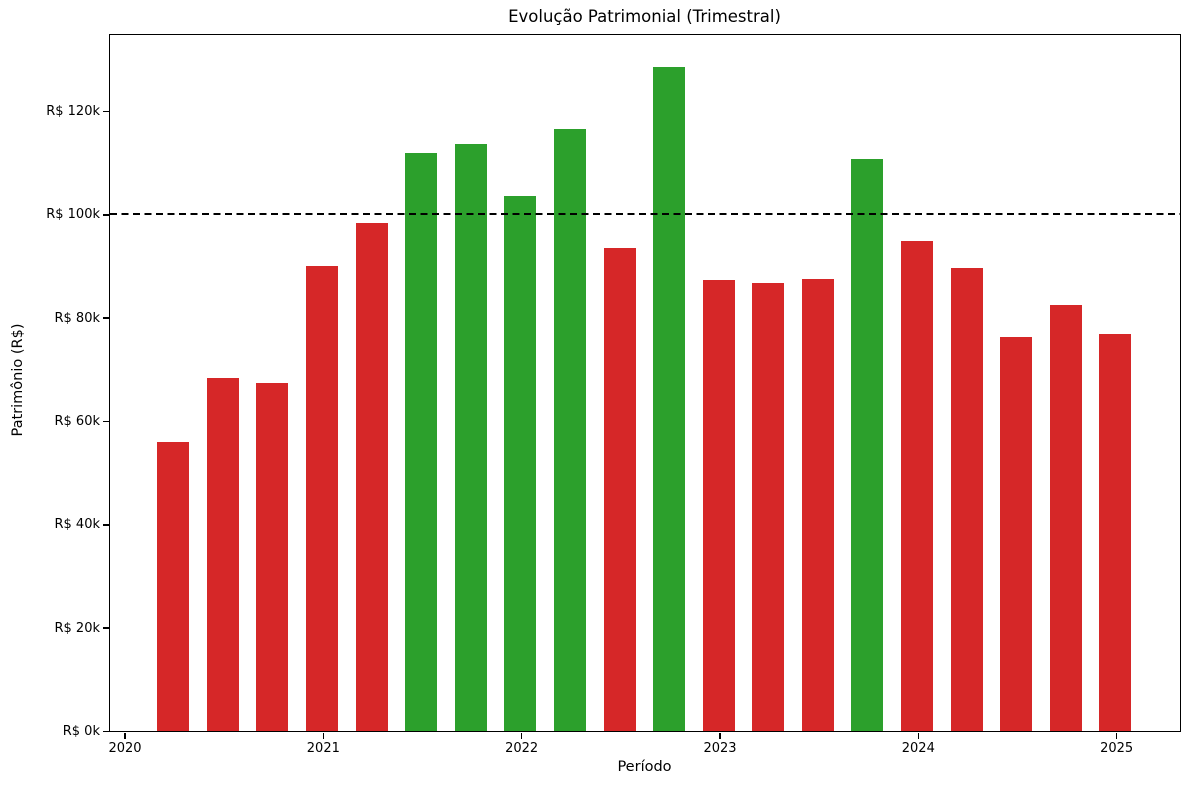 This screenshot has width=1190, height=790. Describe the element at coordinates (77, 525) in the screenshot. I see `y-tick-label: R$ 40k` at that location.